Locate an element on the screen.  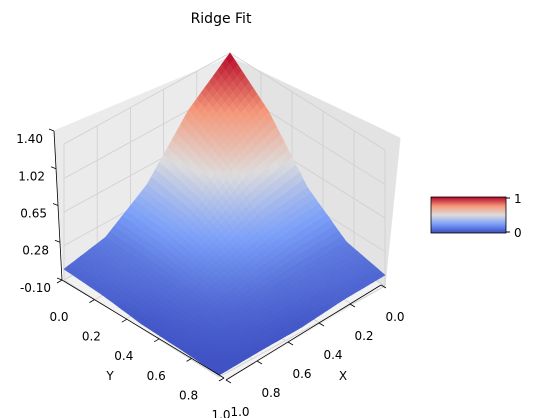
y-tick-label-0: 0.0 is located at coordinates (58, 317).